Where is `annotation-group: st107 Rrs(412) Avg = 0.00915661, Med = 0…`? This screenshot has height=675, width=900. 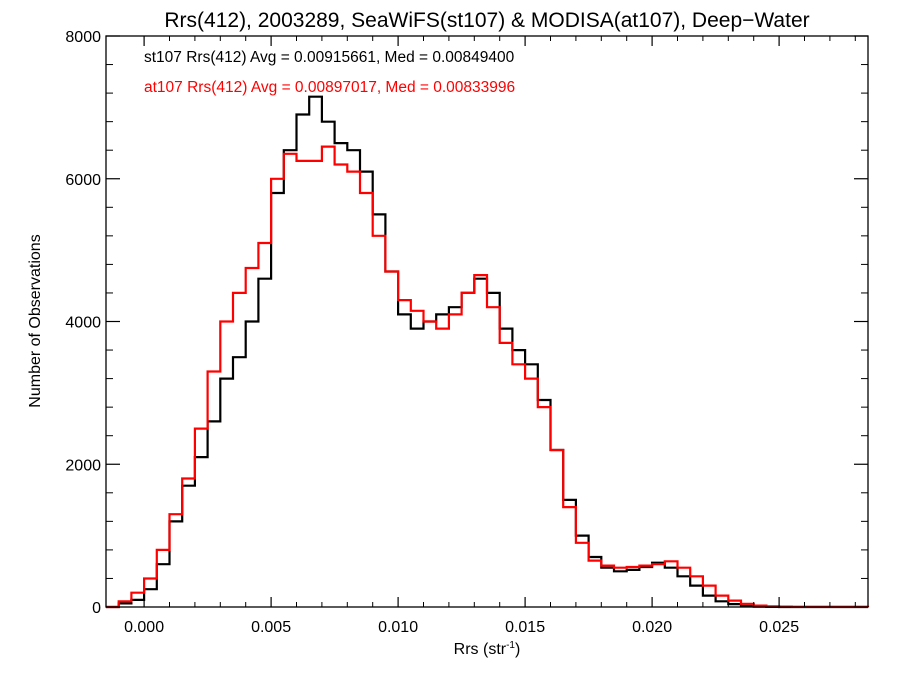 annotation-group: st107 Rrs(412) Avg = 0.00915661, Med = 0… is located at coordinates (329, 72).